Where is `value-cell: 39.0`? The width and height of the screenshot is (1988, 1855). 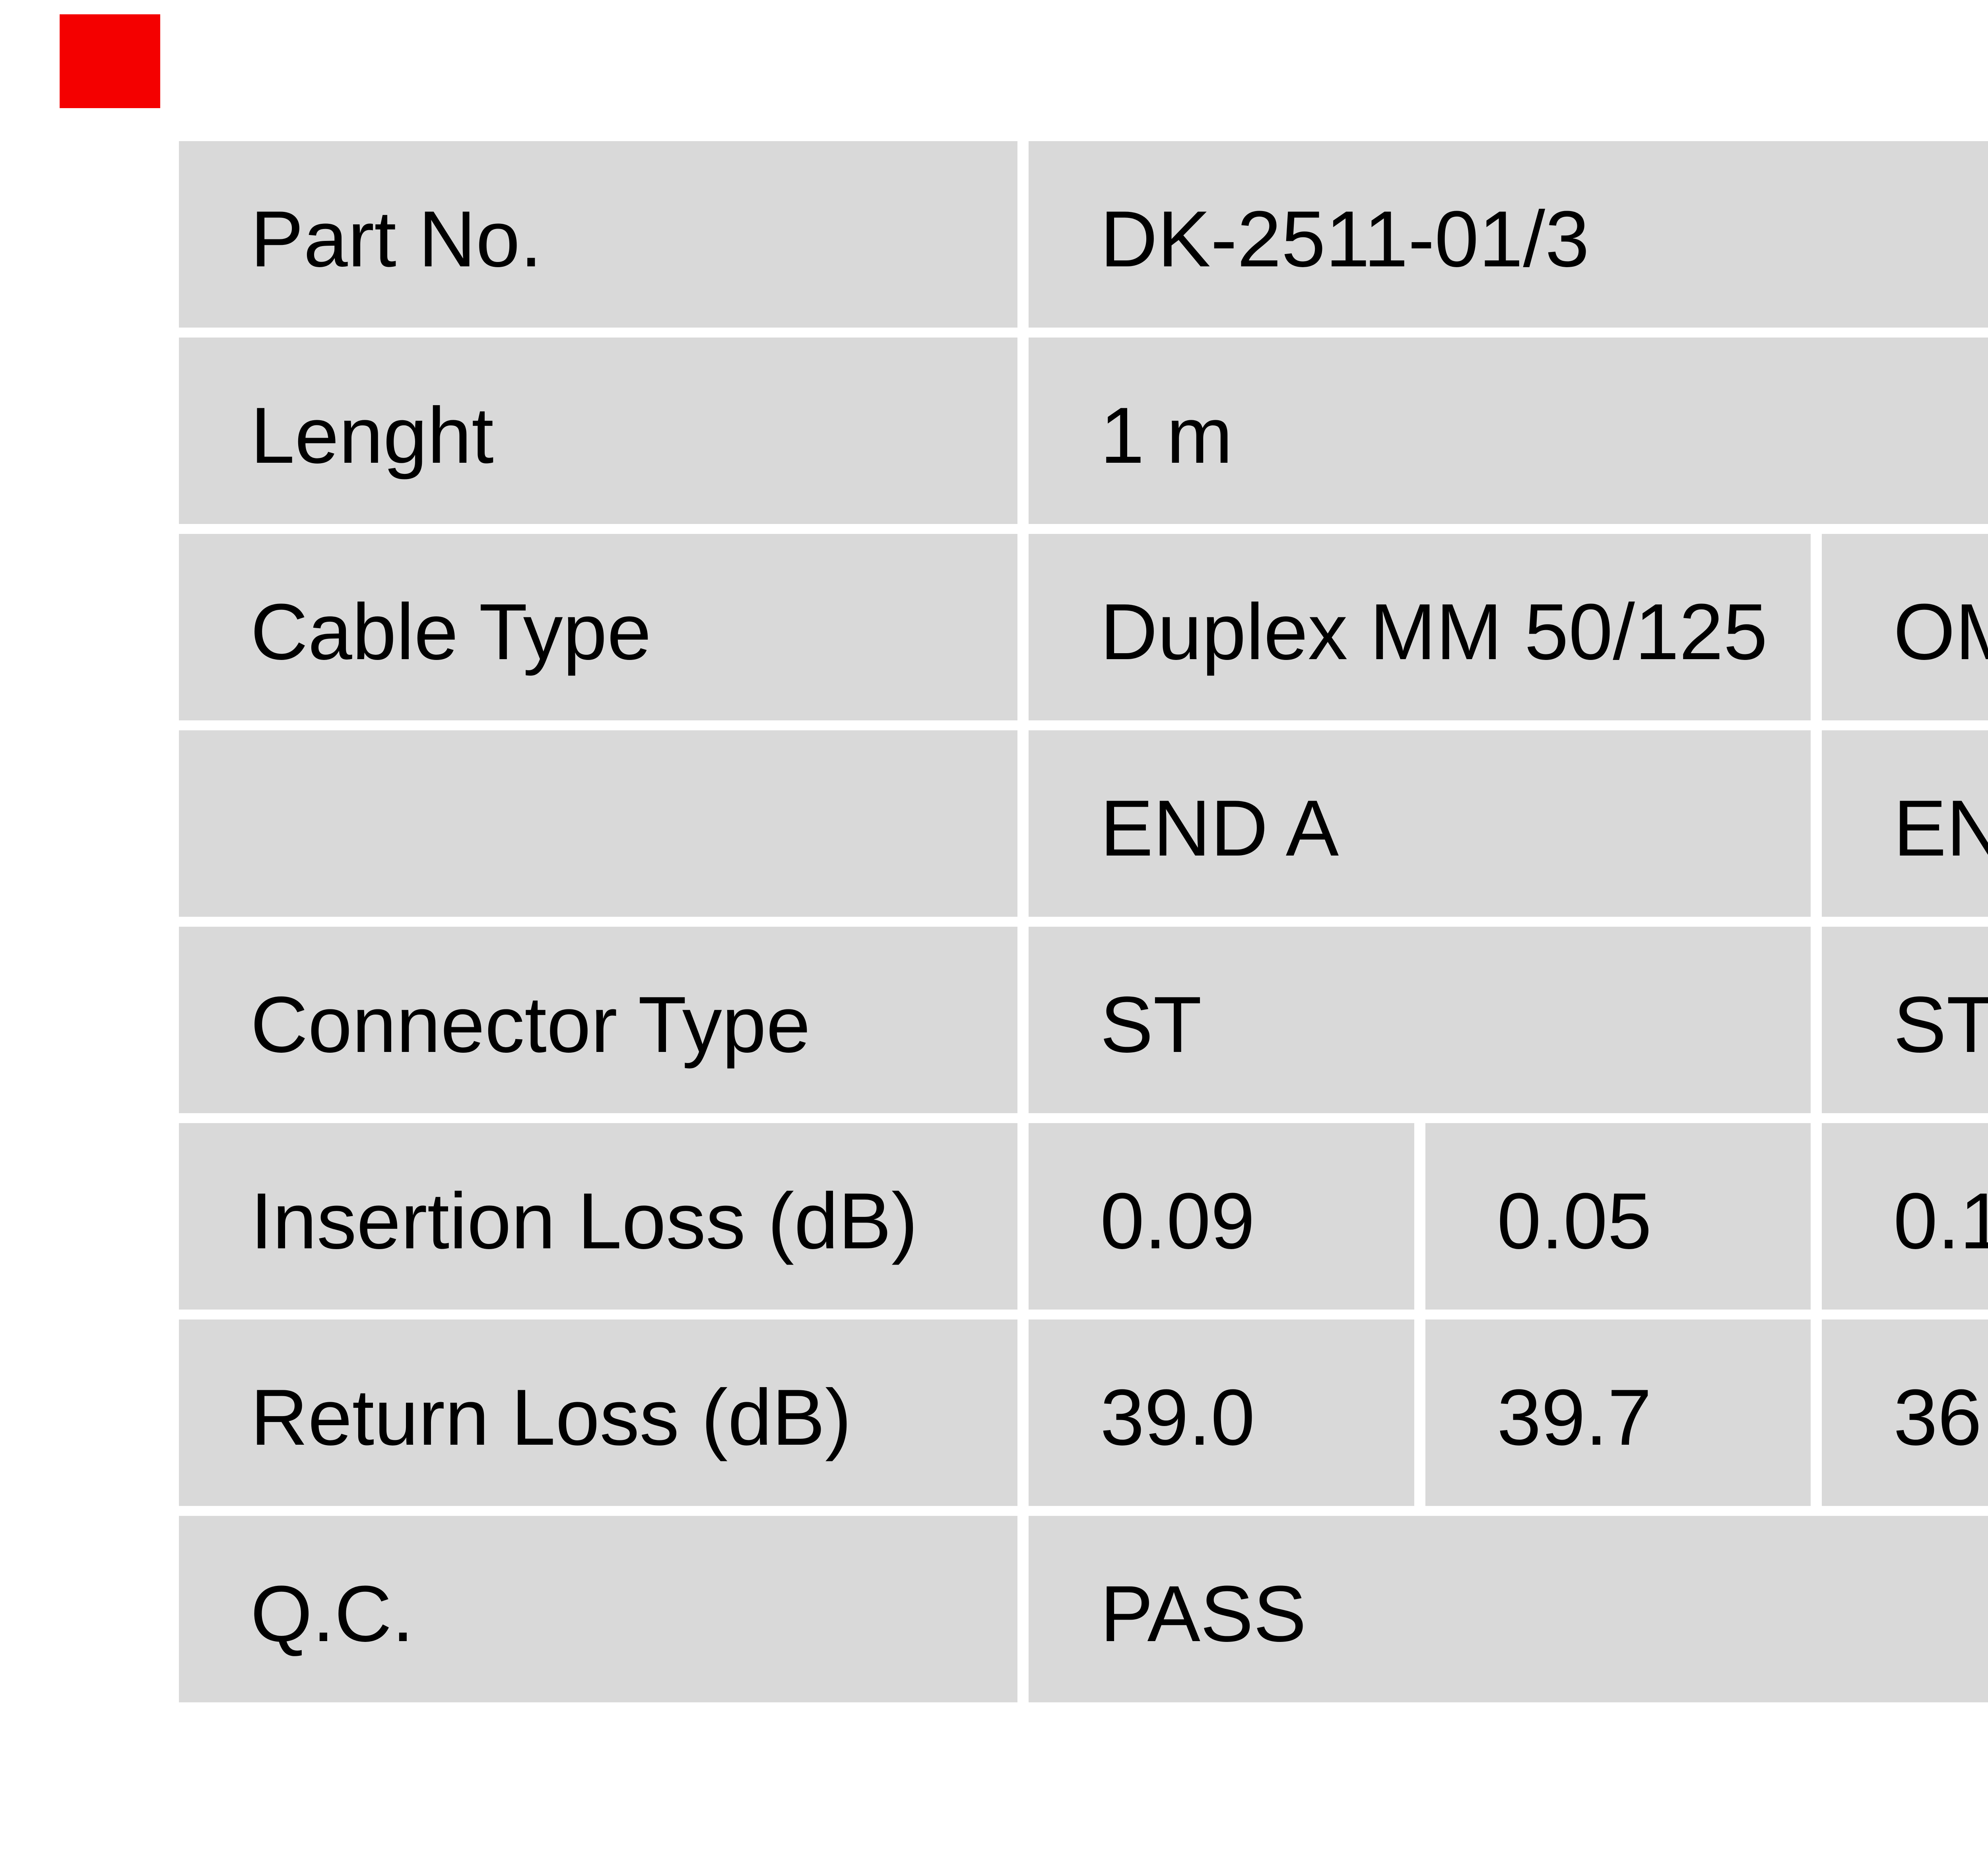 value-cell: 39.0 is located at coordinates (1221, 1412).